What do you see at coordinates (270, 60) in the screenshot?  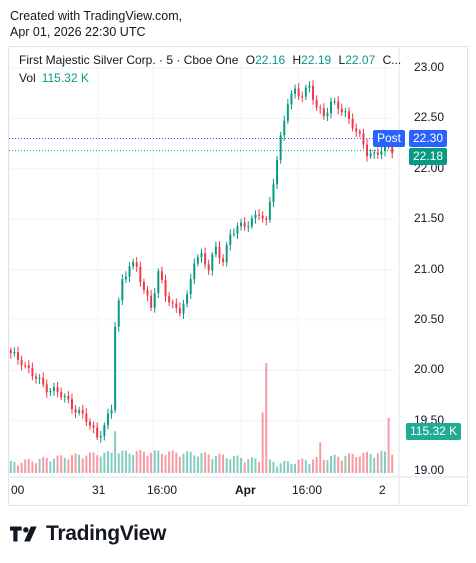 I see `open-value: 22.16` at bounding box center [270, 60].